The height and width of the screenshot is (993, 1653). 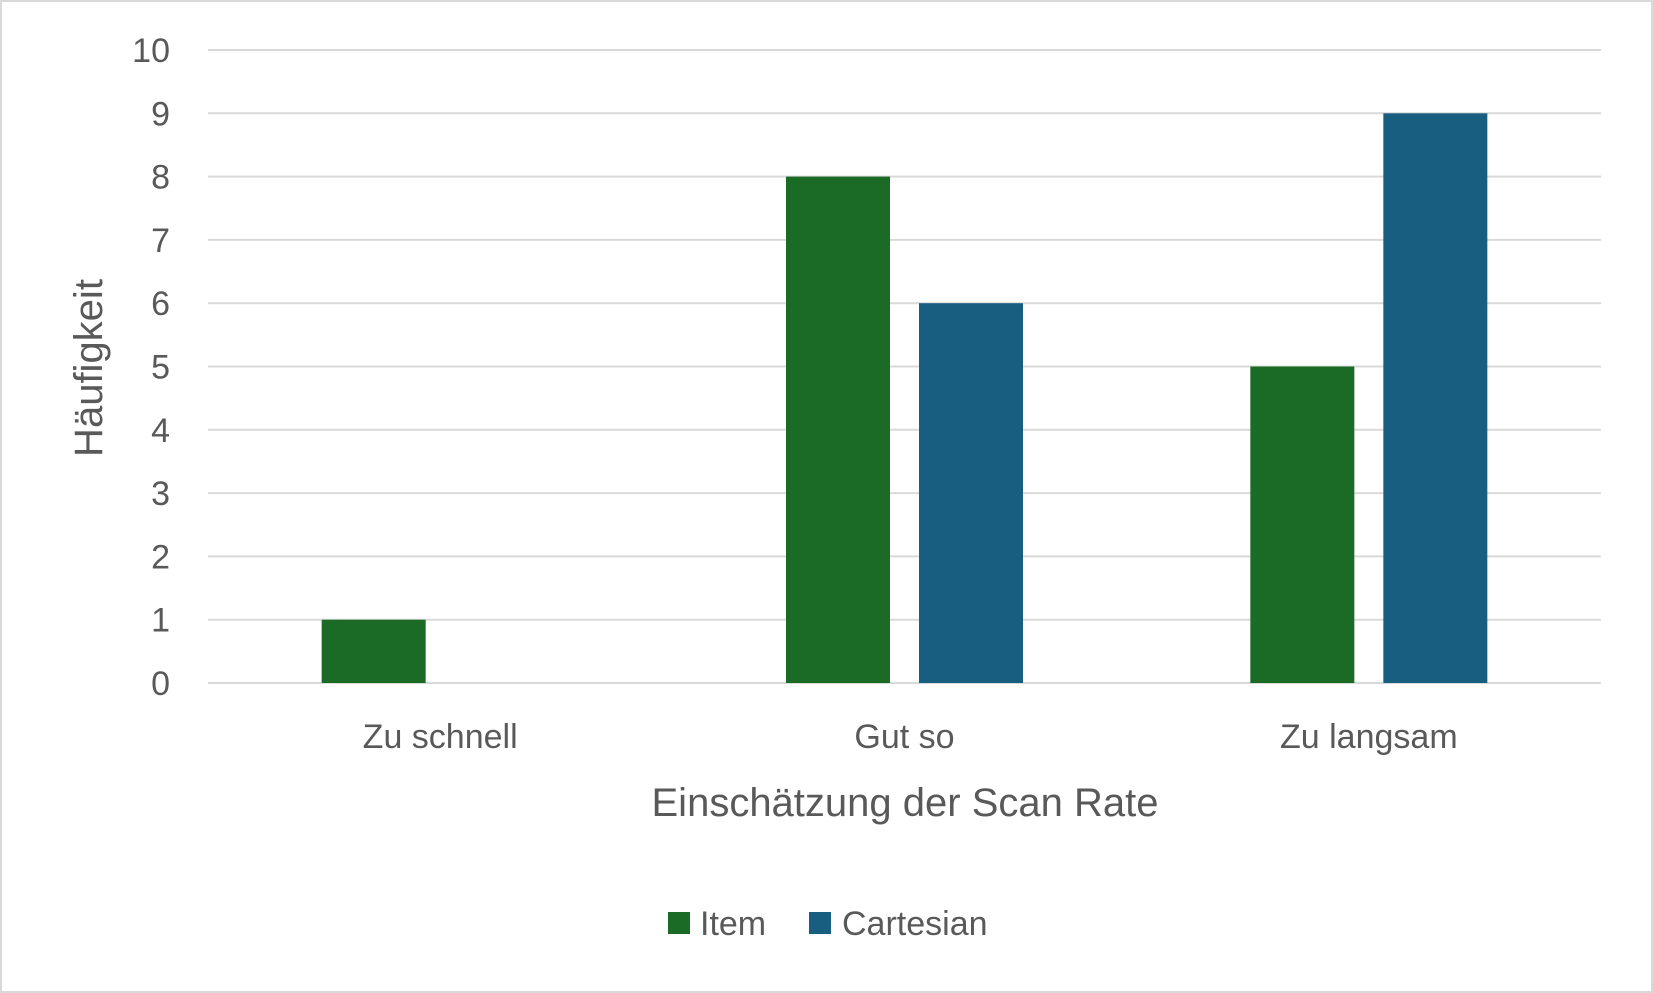 What do you see at coordinates (160, 684) in the screenshot?
I see `y-tick-label: 0` at bounding box center [160, 684].